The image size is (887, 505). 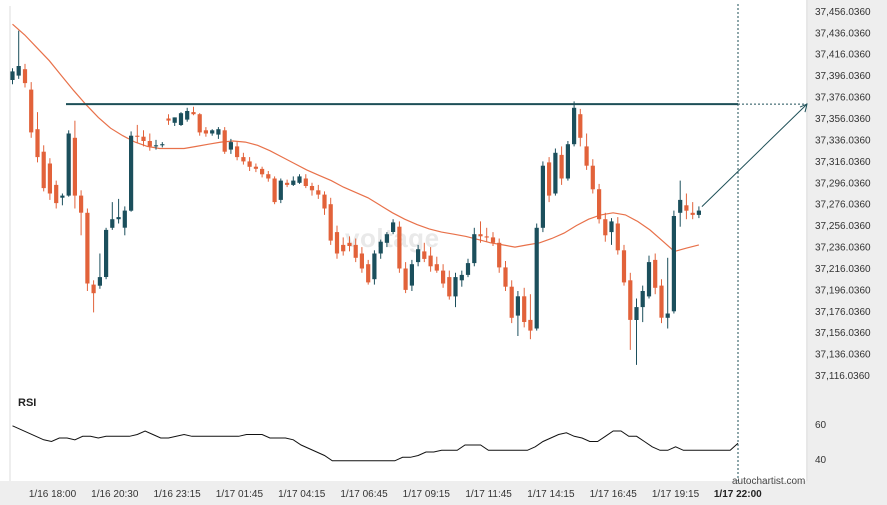 I want to click on y-tick-label: 37,236.0360, so click(x=843, y=248).